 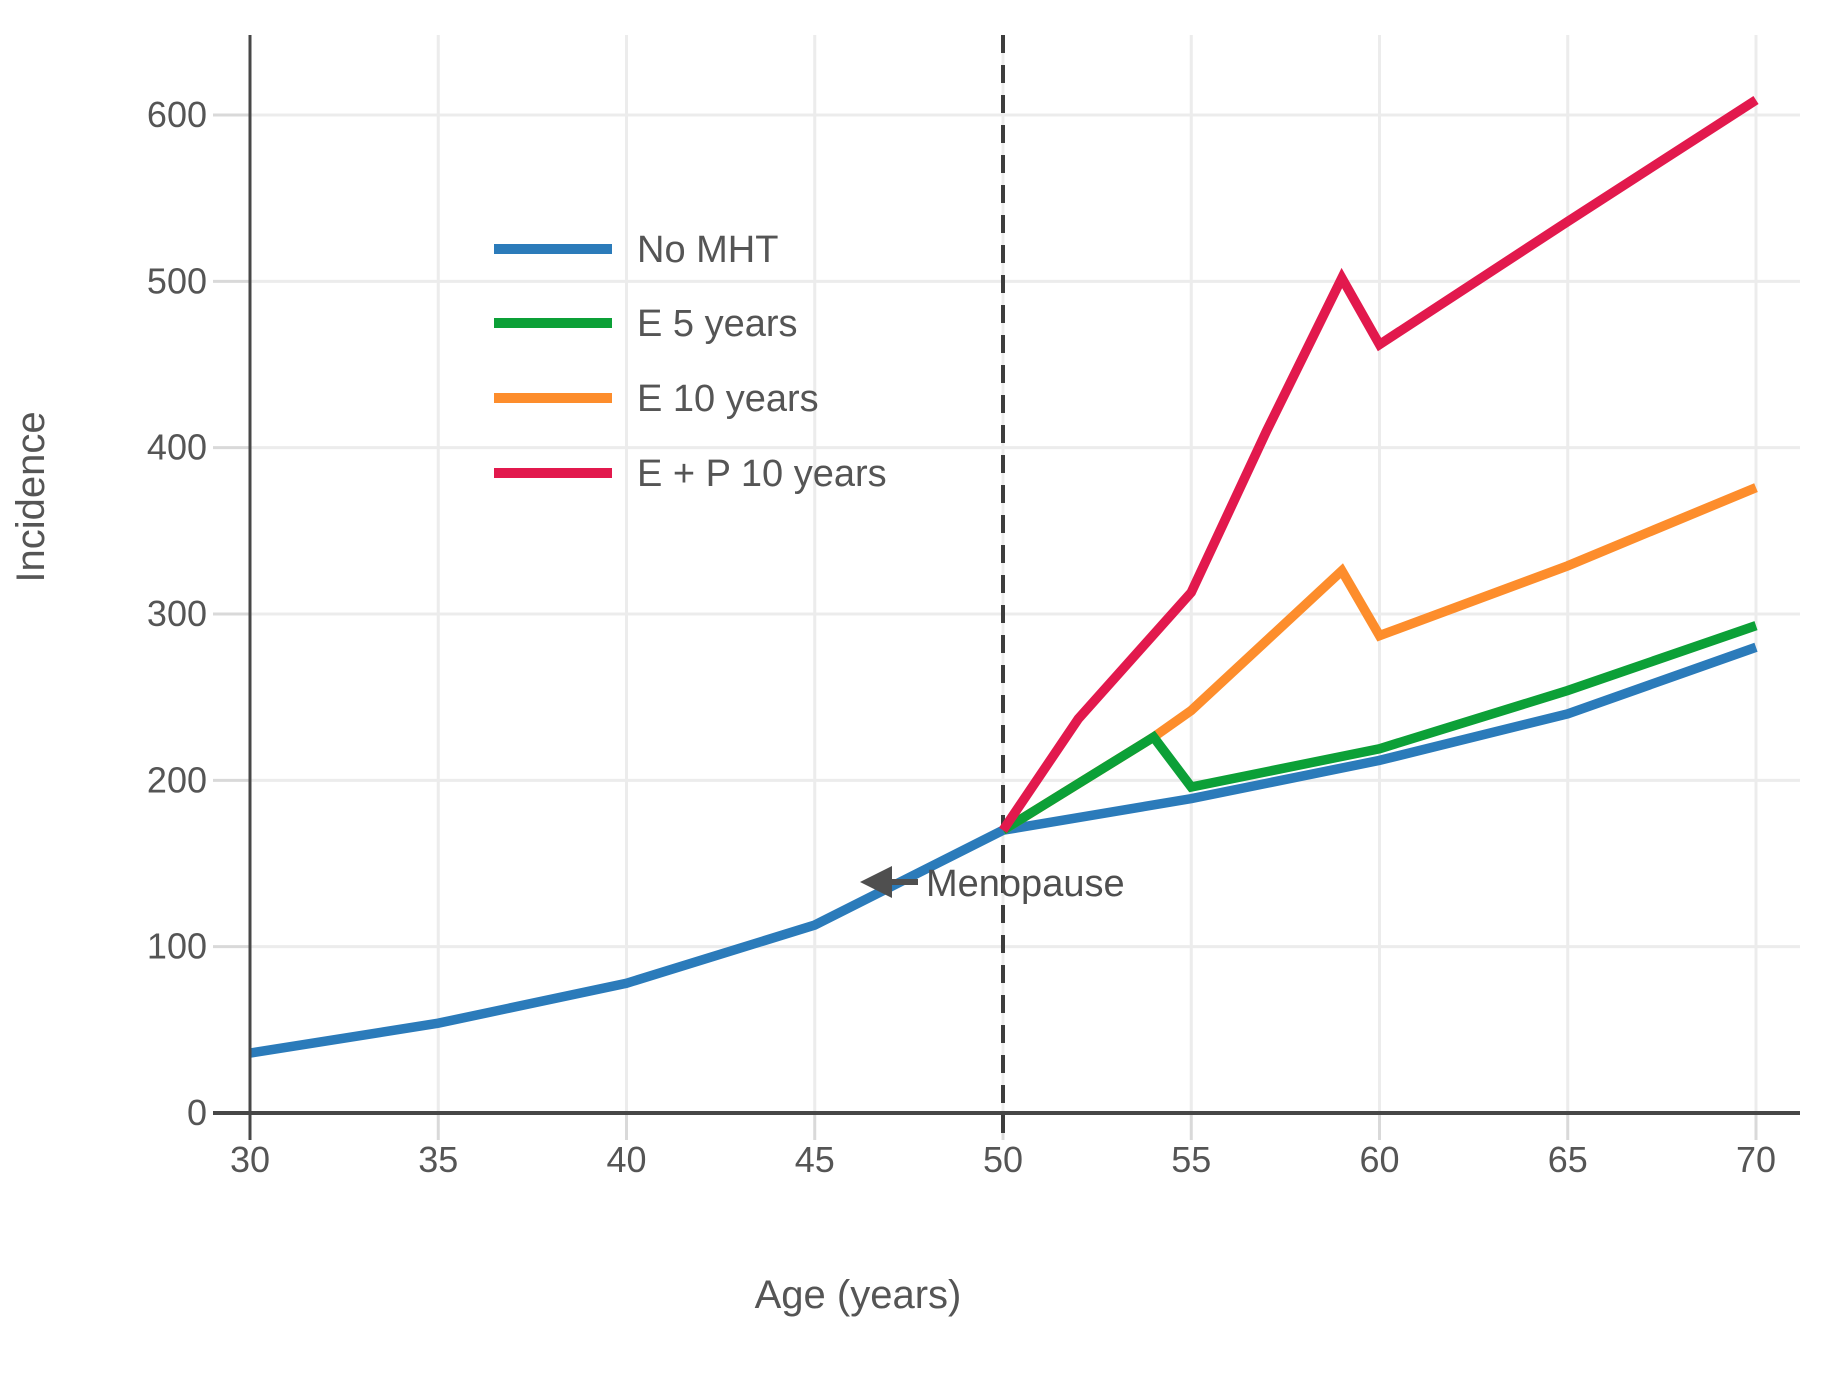 I want to click on y-tick-label: 100, so click(x=177, y=946).